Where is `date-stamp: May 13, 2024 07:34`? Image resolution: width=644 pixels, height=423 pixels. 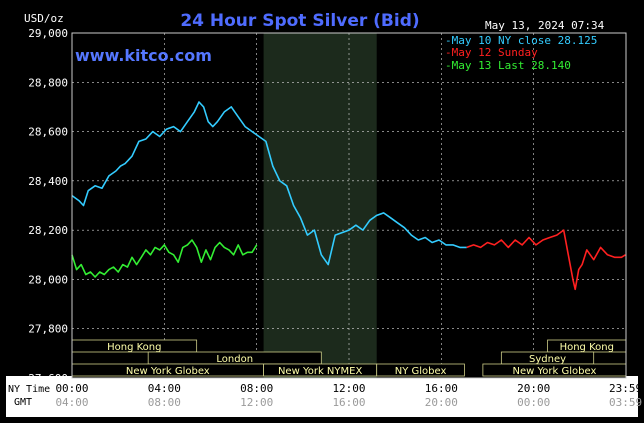
date-stamp: May 13, 2024 07:34 is located at coordinates (545, 25).